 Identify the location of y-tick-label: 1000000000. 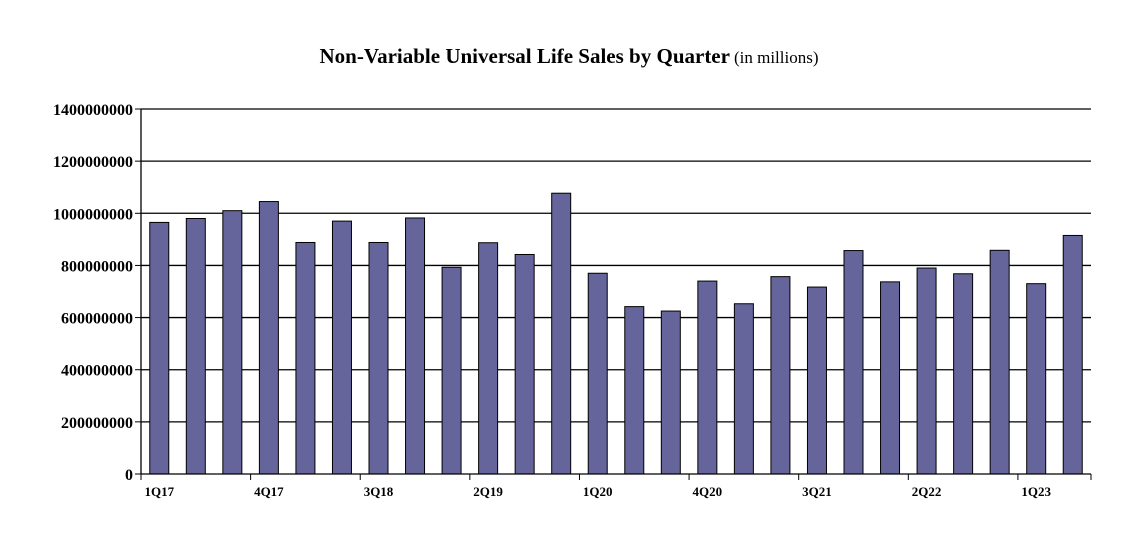
(93, 214).